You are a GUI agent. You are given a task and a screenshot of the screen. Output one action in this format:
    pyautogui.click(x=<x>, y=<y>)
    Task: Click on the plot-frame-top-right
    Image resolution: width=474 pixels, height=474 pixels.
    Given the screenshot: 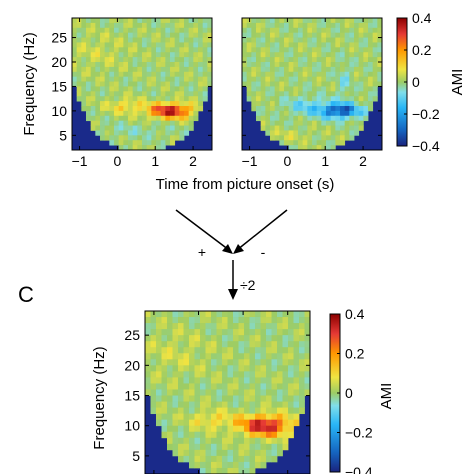 What is the action you would take?
    pyautogui.click(x=312, y=84)
    